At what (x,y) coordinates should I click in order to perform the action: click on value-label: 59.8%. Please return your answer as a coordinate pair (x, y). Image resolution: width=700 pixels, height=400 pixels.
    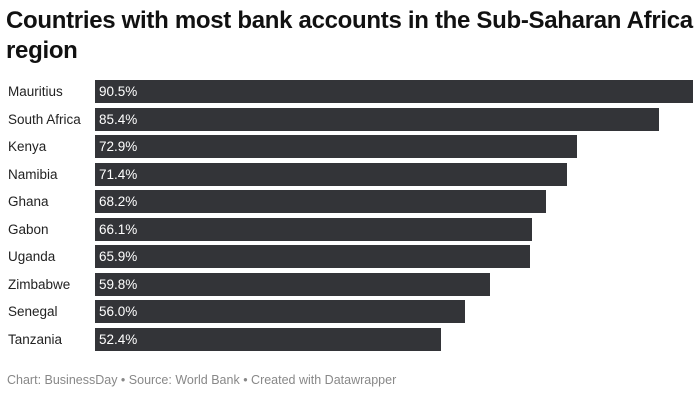
    Looking at the image, I should click on (118, 284).